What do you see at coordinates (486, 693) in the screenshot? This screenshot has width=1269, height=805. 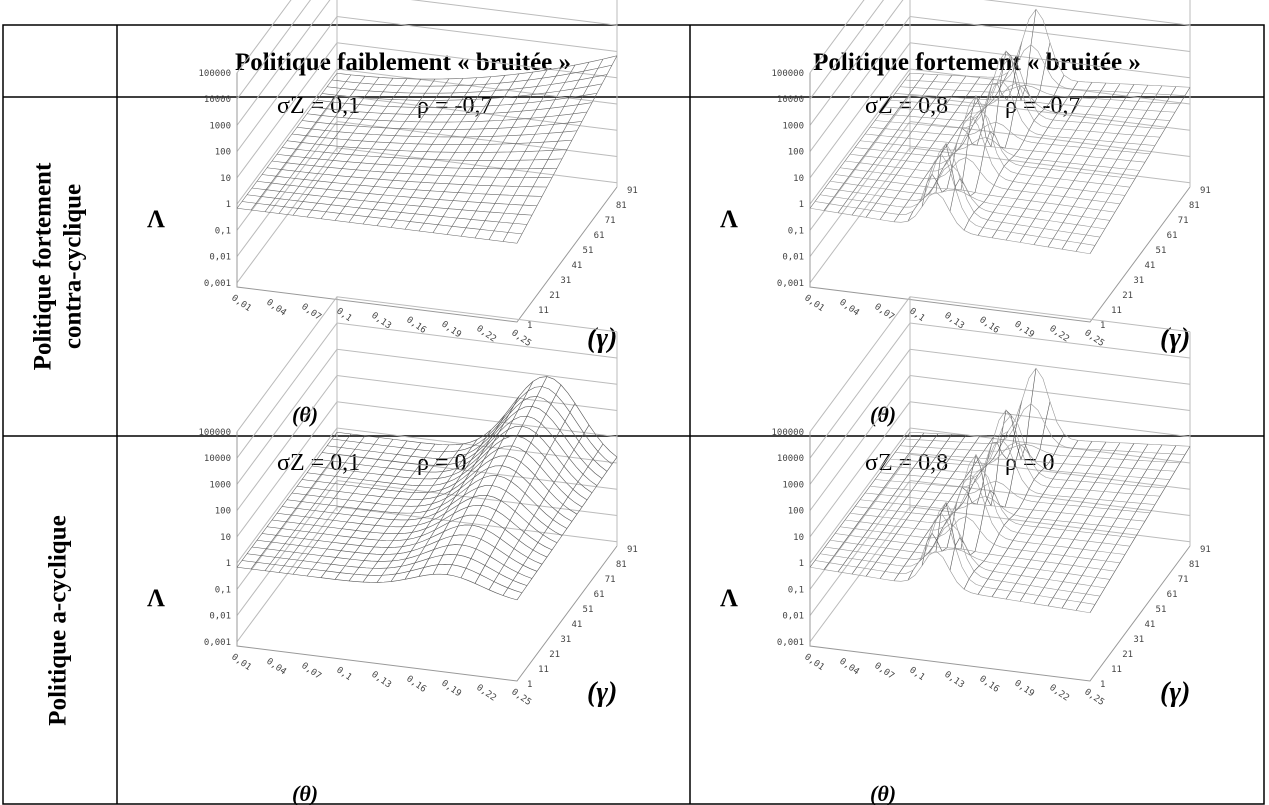 I see `theta-tick-label: 0,22` at bounding box center [486, 693].